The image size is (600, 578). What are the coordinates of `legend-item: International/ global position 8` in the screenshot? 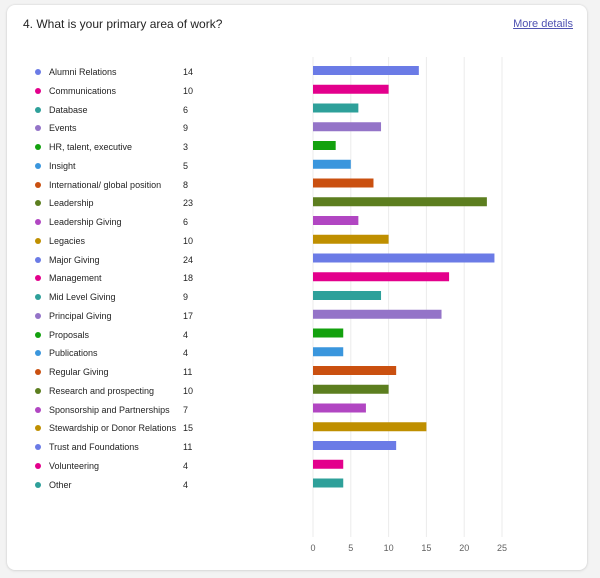 It's located at (130, 185).